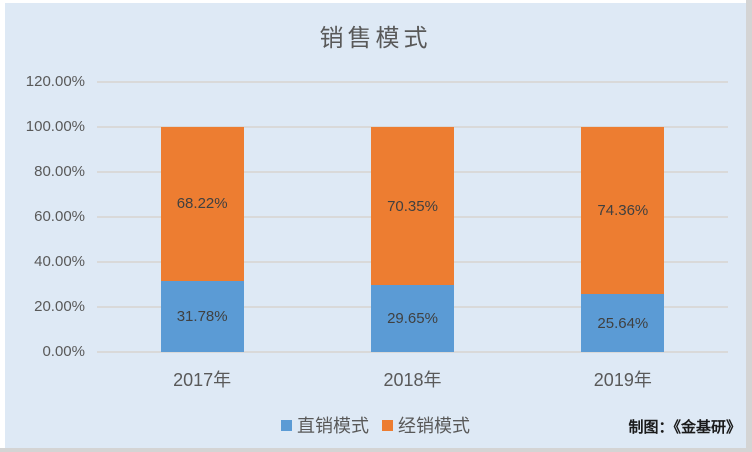 The height and width of the screenshot is (452, 752). I want to click on y-axis-tick-label: 20.00%, so click(59, 306).